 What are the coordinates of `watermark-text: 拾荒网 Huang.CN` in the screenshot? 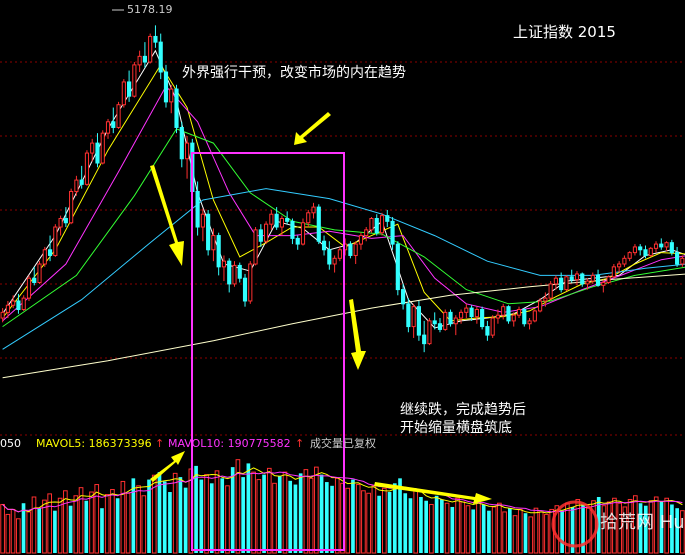 It's located at (642, 522).